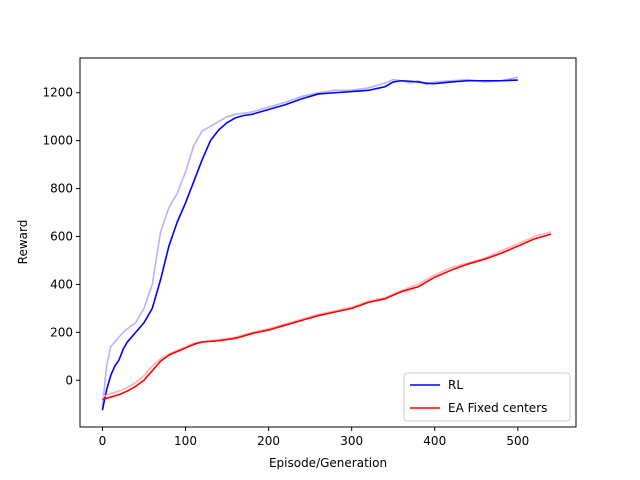 Image resolution: width=640 pixels, height=480 pixels. Describe the element at coordinates (351, 441) in the screenshot. I see `x-tick-label: 300` at that location.